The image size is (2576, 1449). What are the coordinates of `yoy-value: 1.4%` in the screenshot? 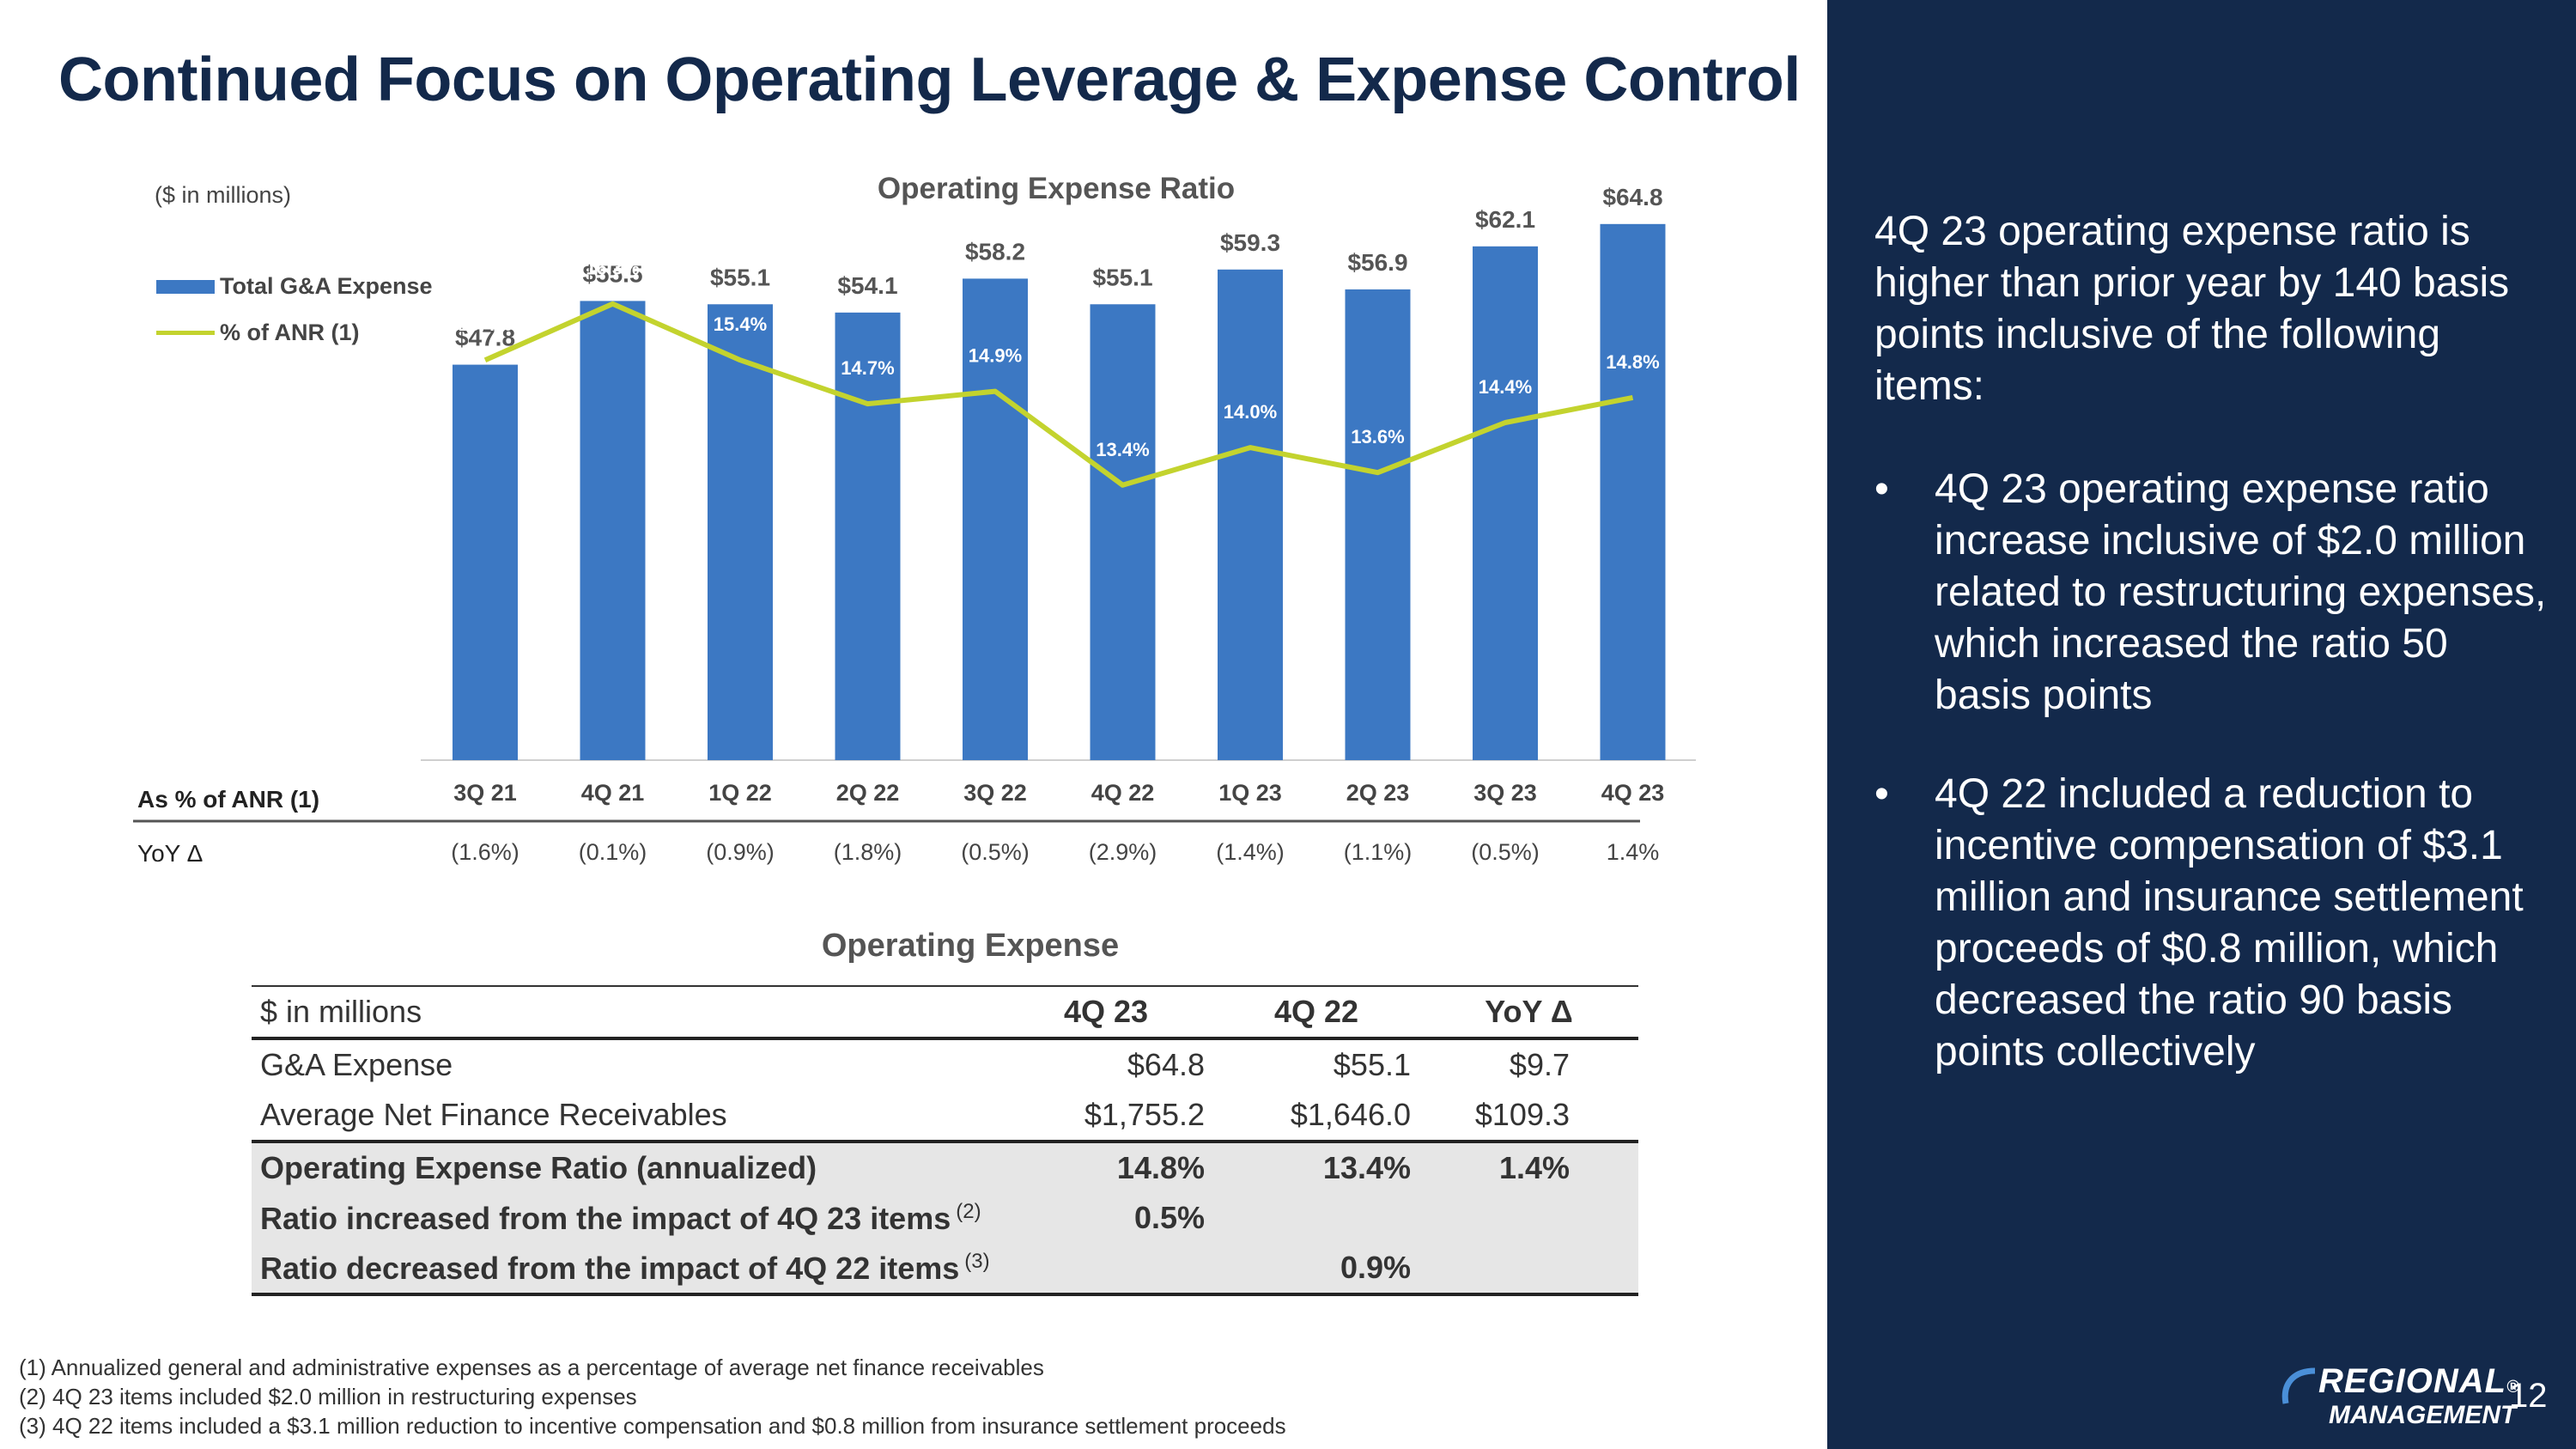 It's located at (1634, 852).